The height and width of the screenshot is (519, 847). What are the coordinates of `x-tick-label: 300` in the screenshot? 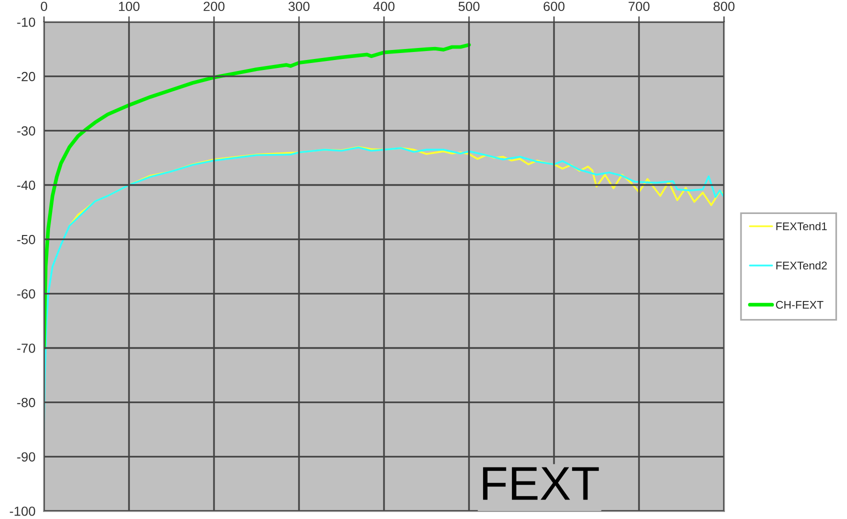 It's located at (299, 7).